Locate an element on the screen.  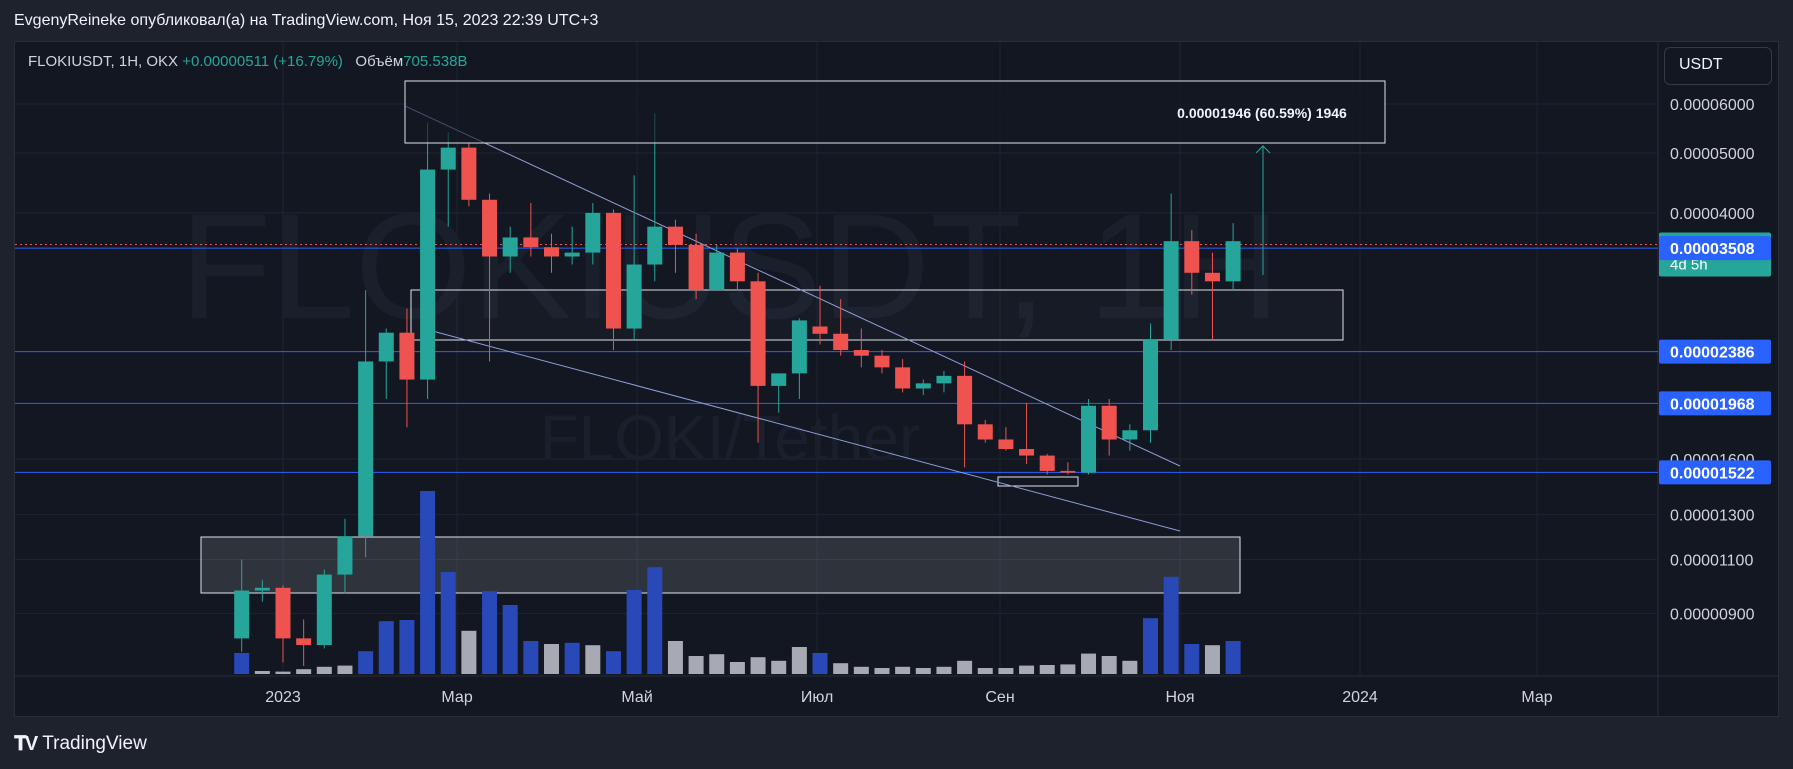
measure-label: 0.00001946 (60.59%) 1946 is located at coordinates (1262, 113).